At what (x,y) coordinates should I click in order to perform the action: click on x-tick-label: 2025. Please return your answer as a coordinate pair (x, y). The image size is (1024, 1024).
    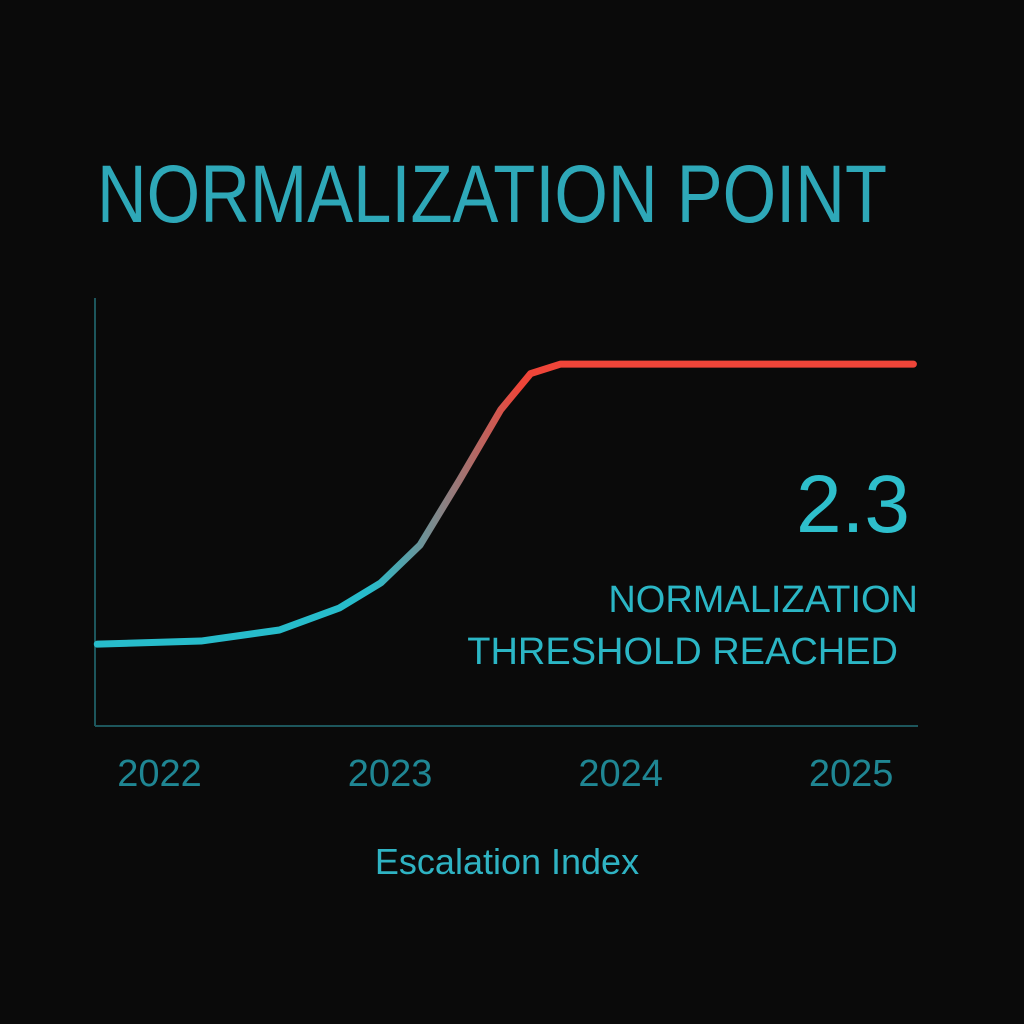
    Looking at the image, I should click on (851, 774).